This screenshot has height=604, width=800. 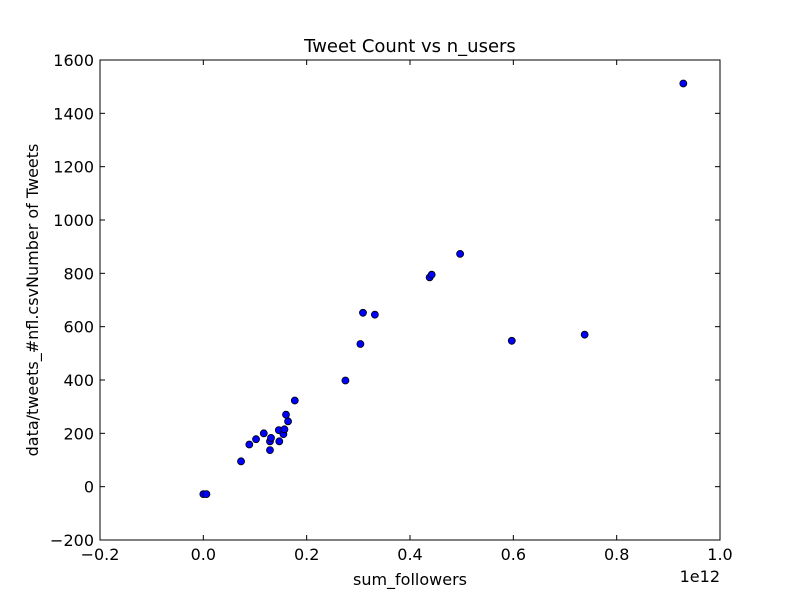 I want to click on y-tick-label: 1000, so click(x=73, y=220).